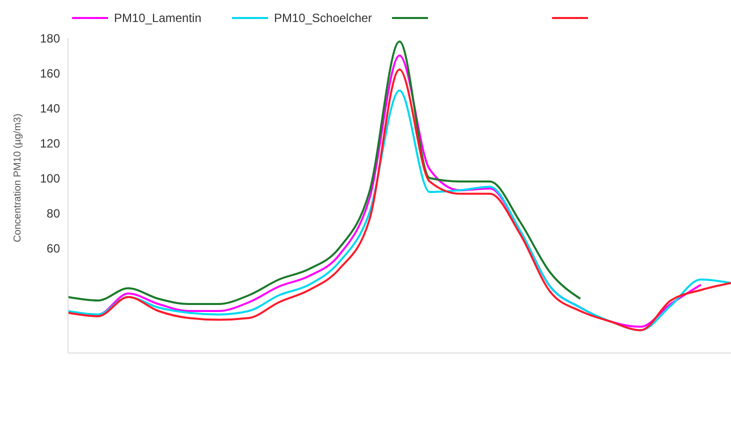  What do you see at coordinates (53, 213) in the screenshot?
I see `y-tick-label: 80` at bounding box center [53, 213].